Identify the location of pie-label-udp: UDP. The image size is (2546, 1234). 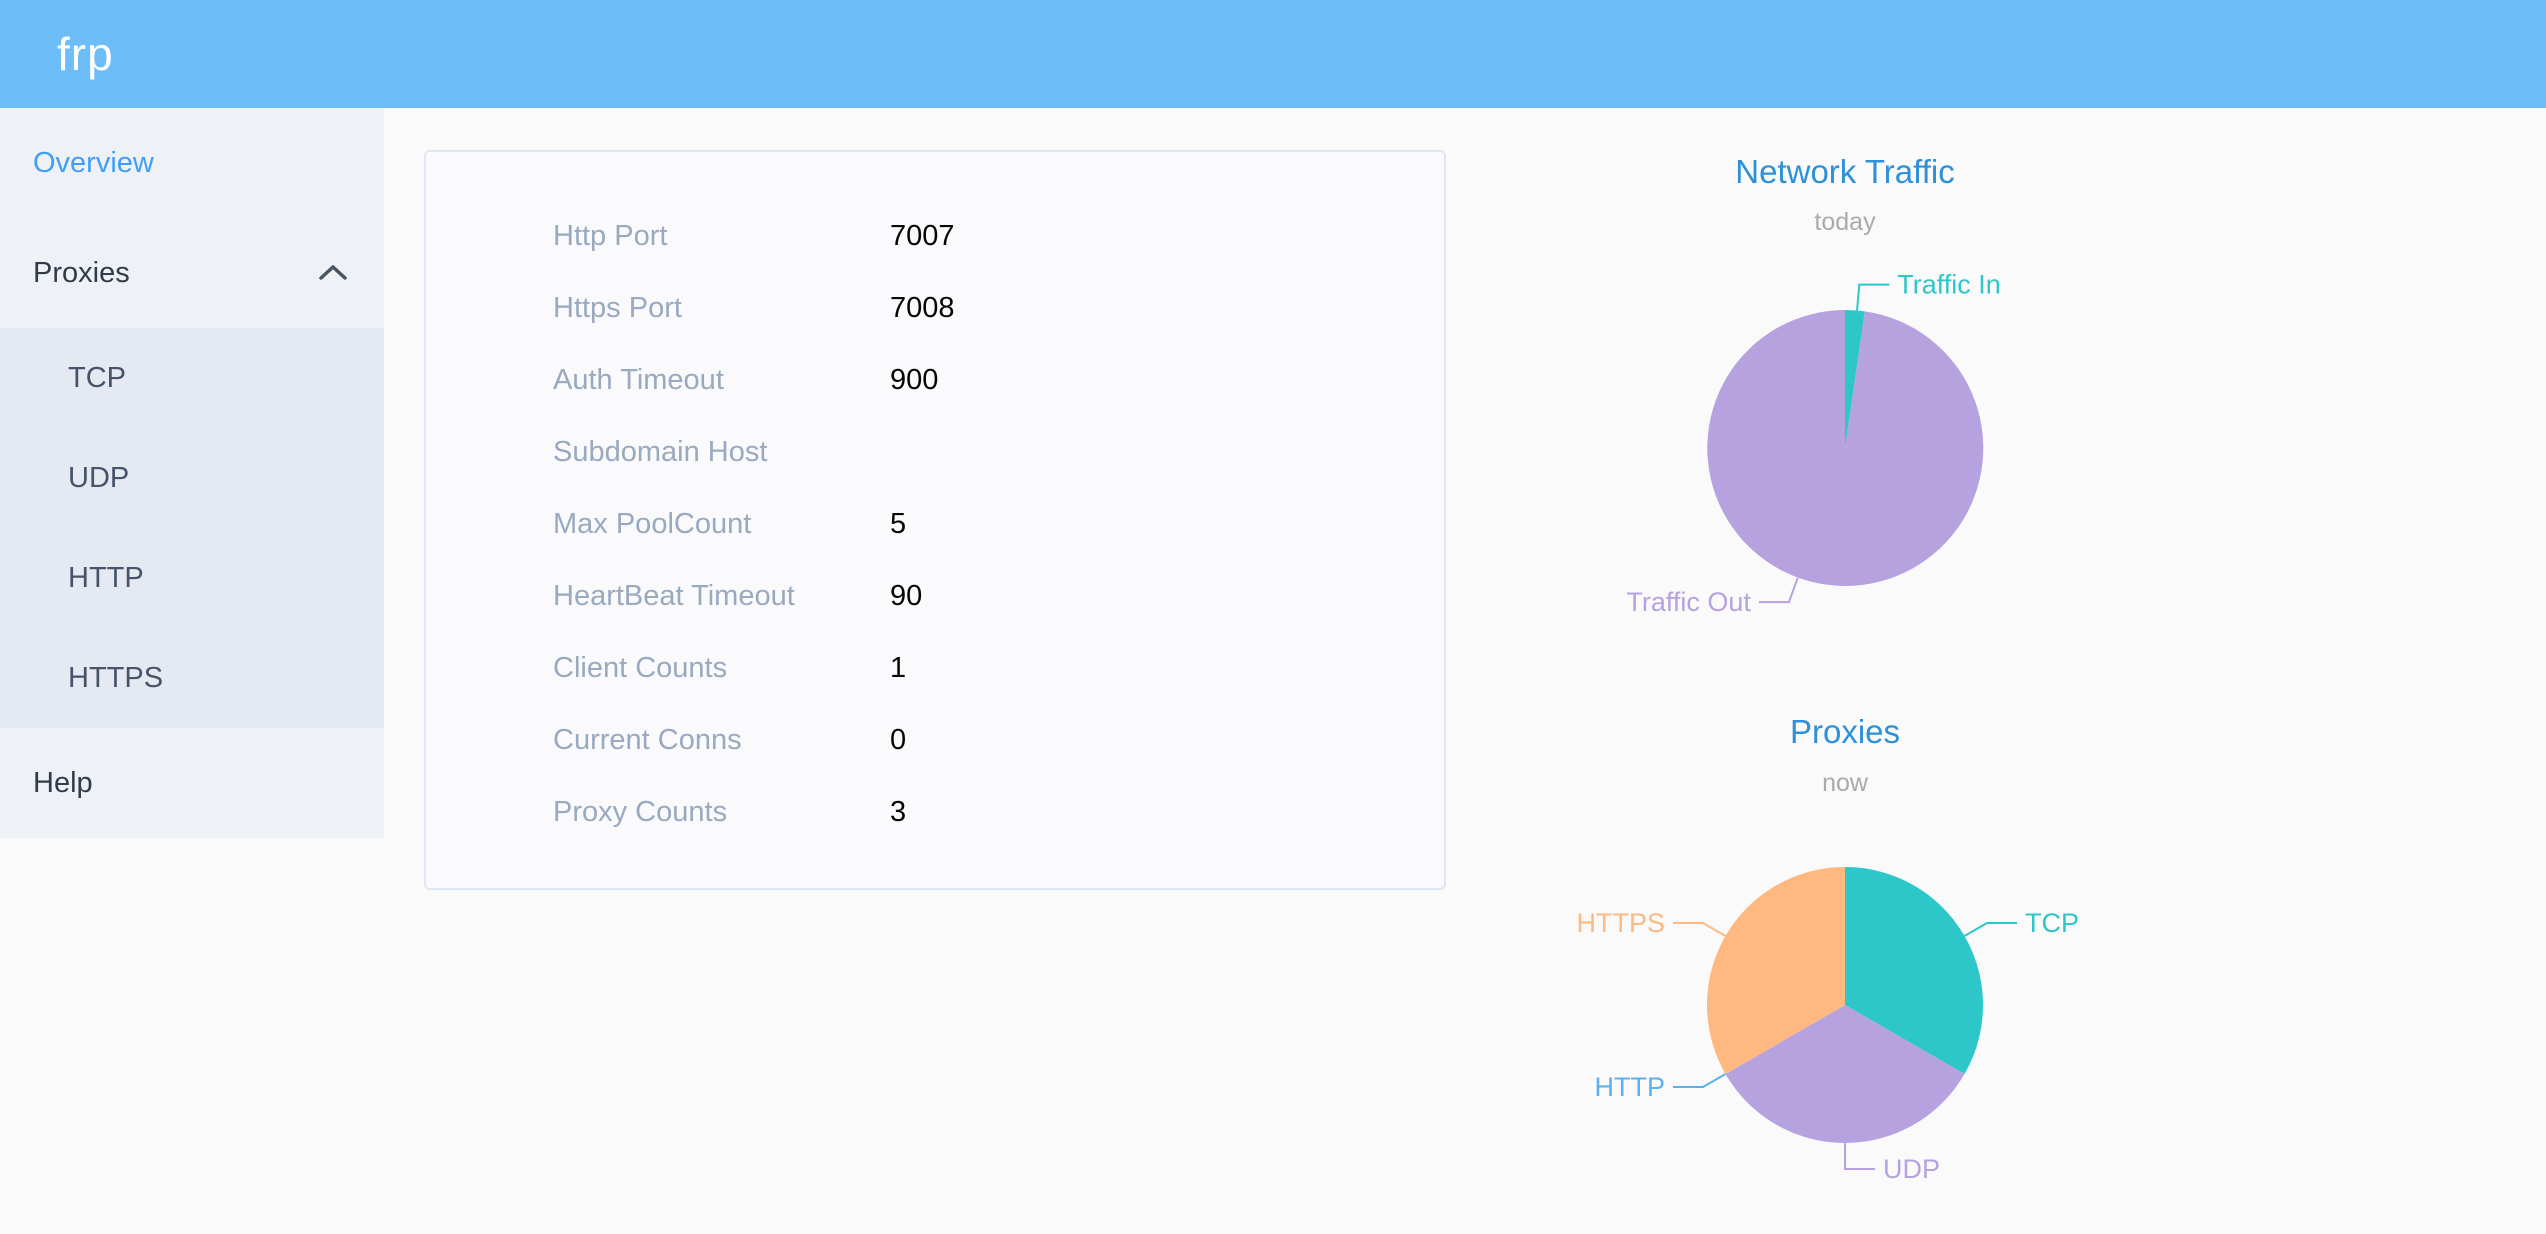
(1911, 1169).